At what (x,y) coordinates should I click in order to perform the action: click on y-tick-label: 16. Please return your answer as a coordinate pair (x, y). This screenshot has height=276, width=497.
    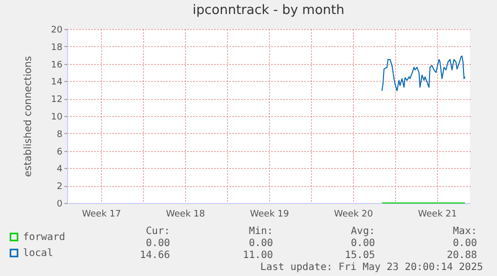
    Looking at the image, I should click on (57, 65).